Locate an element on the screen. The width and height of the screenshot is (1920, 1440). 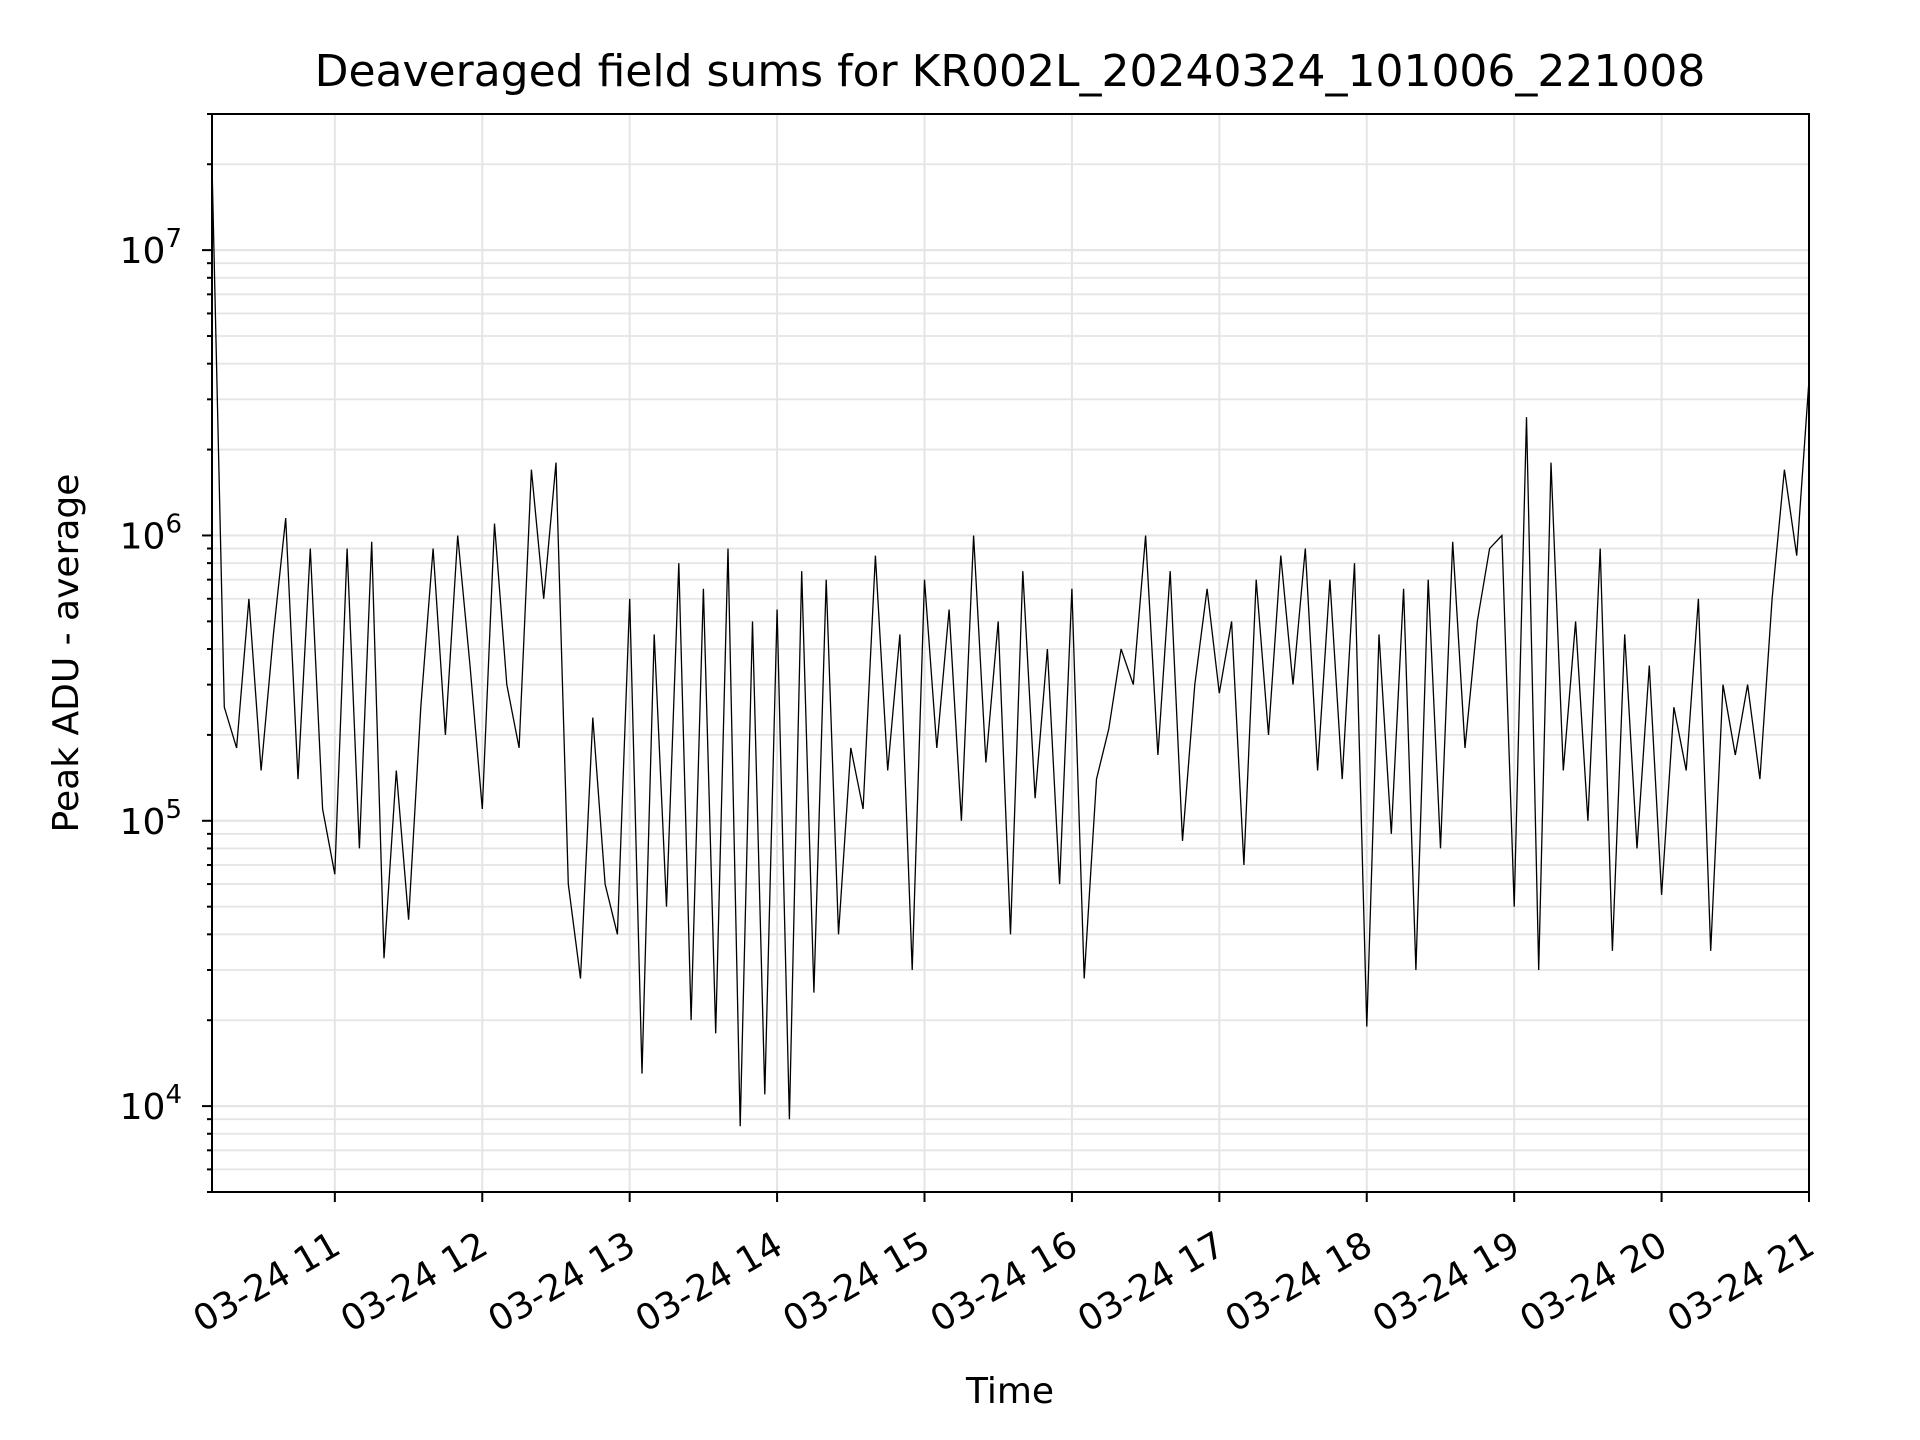
y-tick-label-exponent: 6 is located at coordinates (173, 524).